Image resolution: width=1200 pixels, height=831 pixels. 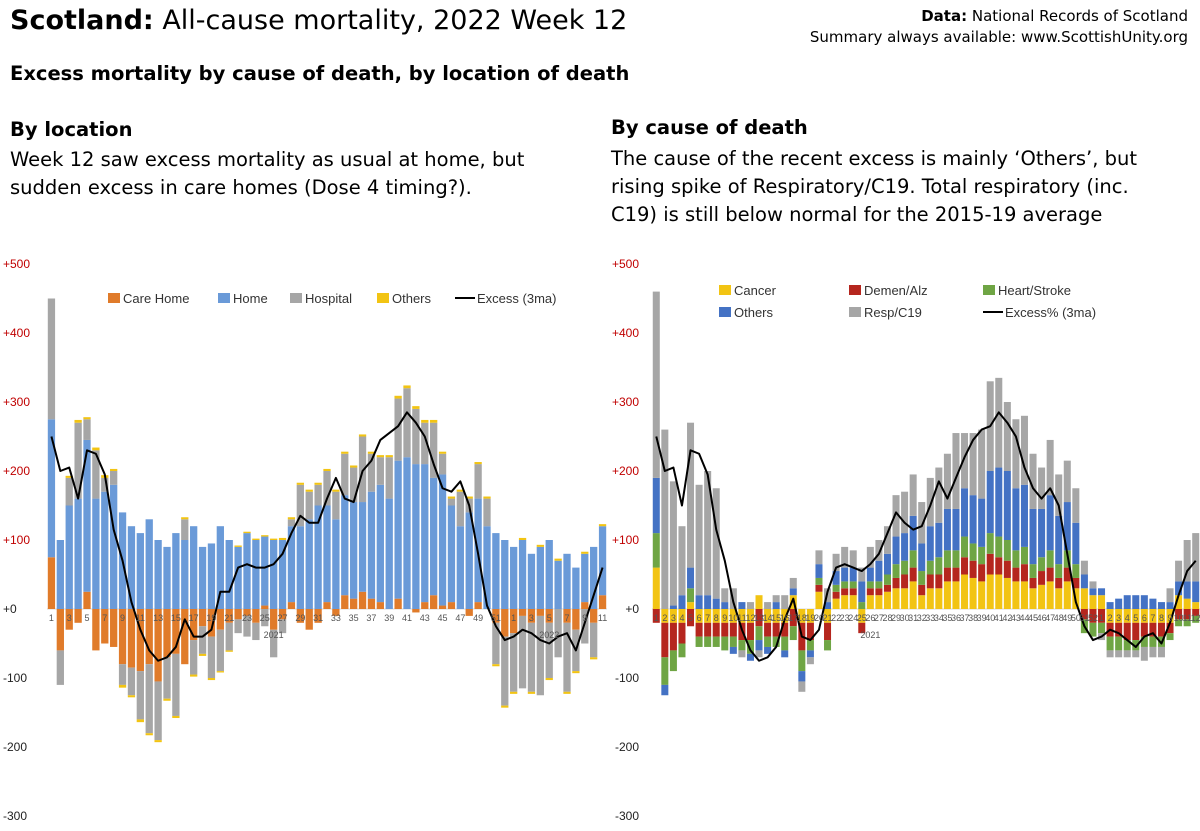 What do you see at coordinates (1179, 618) in the screenshot?
I see `x-tick-label: 10` at bounding box center [1179, 618].